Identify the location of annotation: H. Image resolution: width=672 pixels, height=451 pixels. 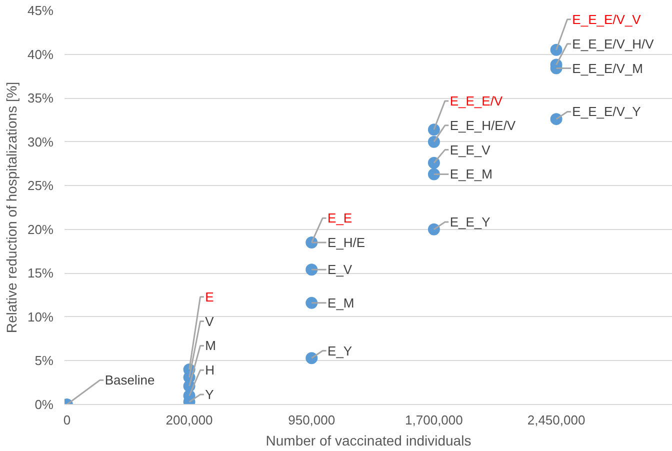
(210, 370).